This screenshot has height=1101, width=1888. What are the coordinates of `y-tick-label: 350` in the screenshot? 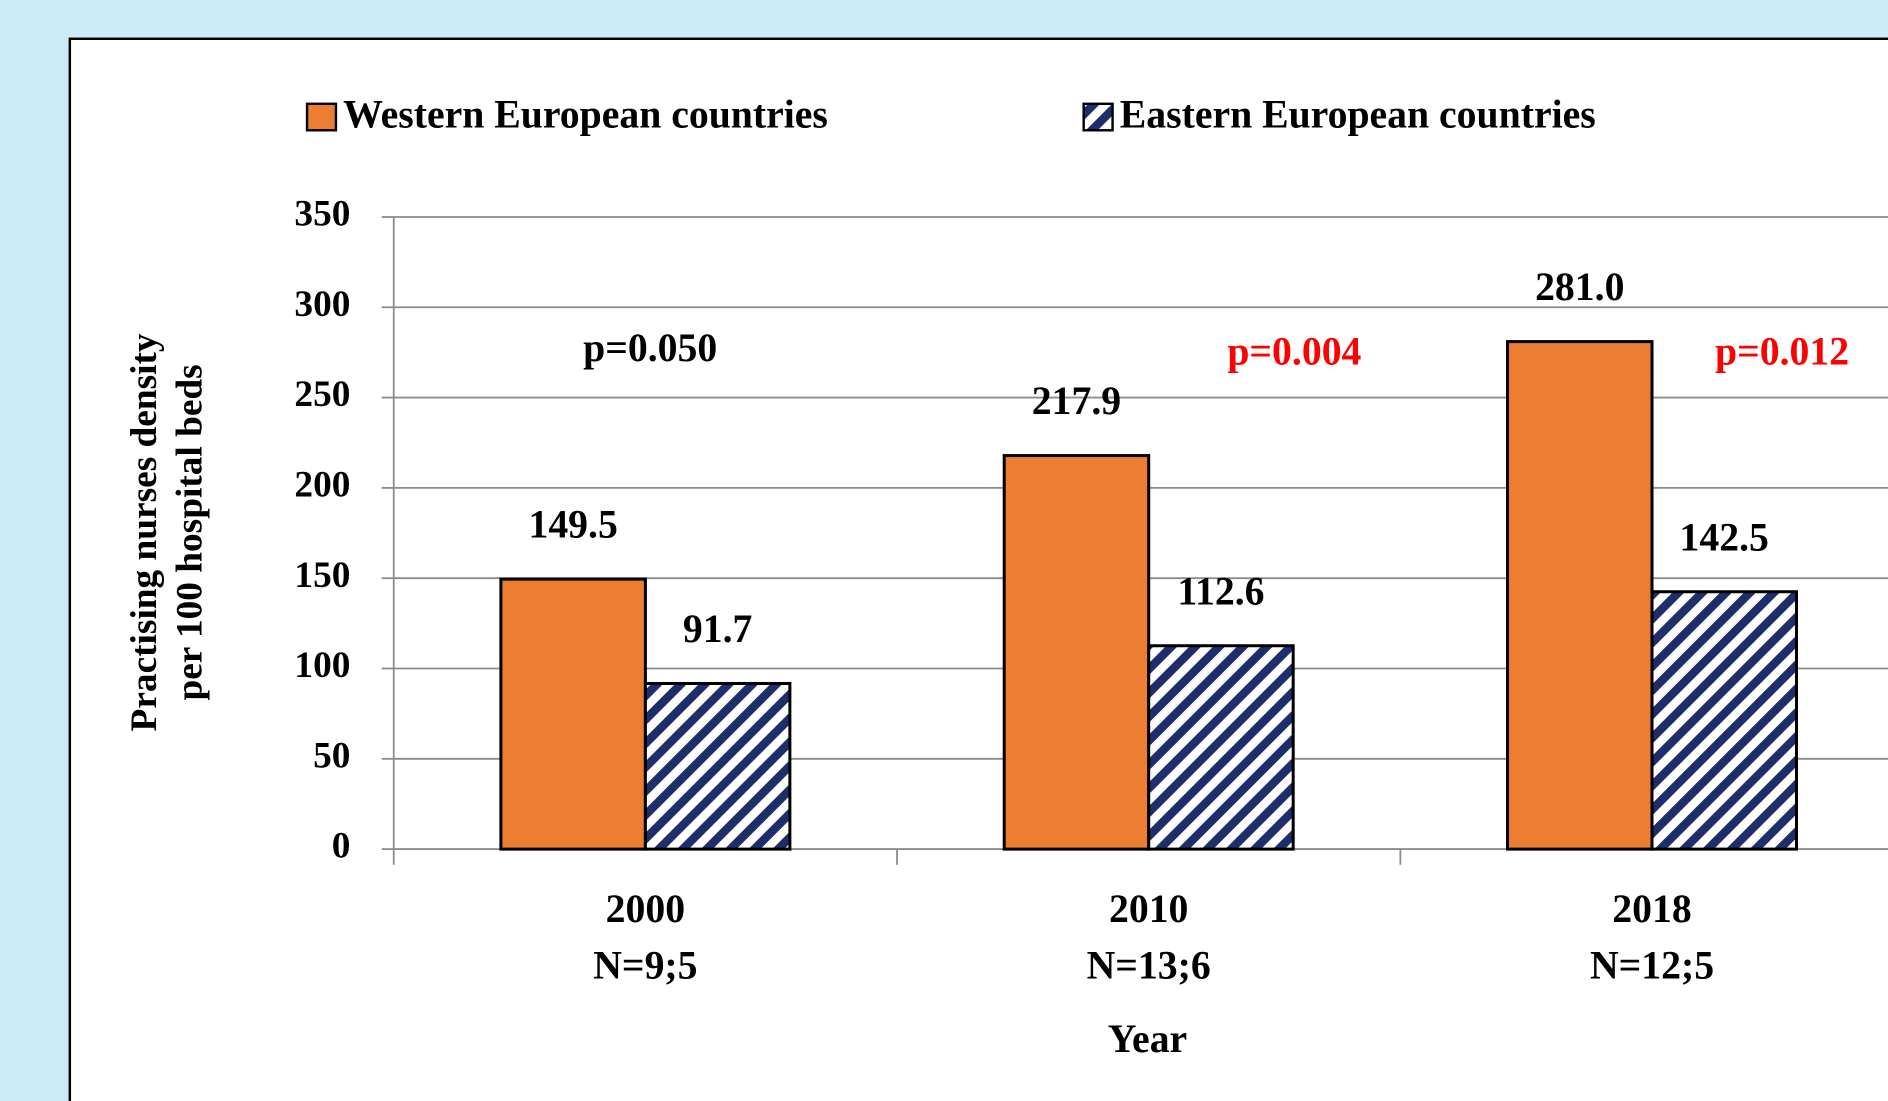 It's located at (322, 214).